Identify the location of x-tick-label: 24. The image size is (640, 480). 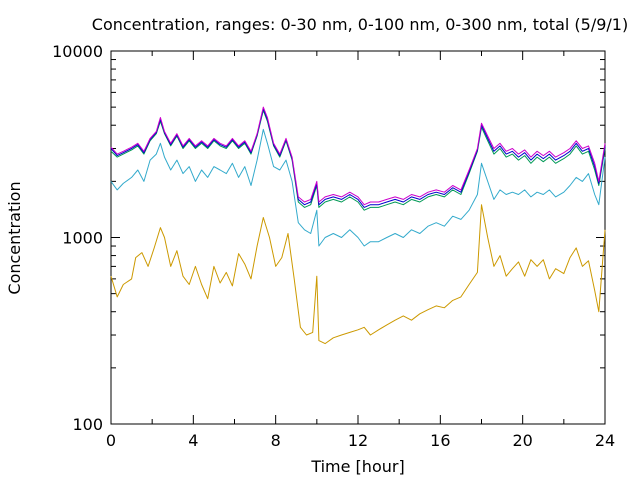
(605, 440).